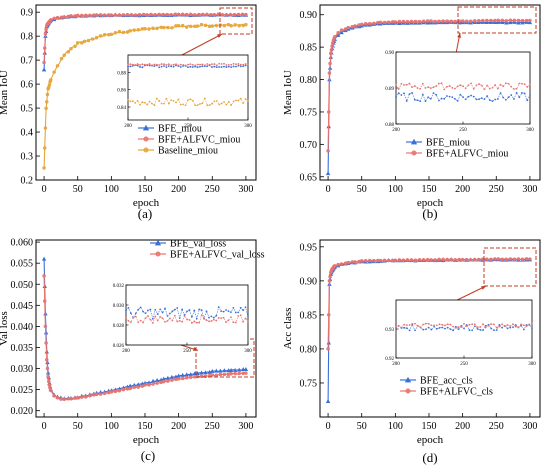  What do you see at coordinates (5, 92) in the screenshot?
I see `y-axis-label: Mean IoU` at bounding box center [5, 92].